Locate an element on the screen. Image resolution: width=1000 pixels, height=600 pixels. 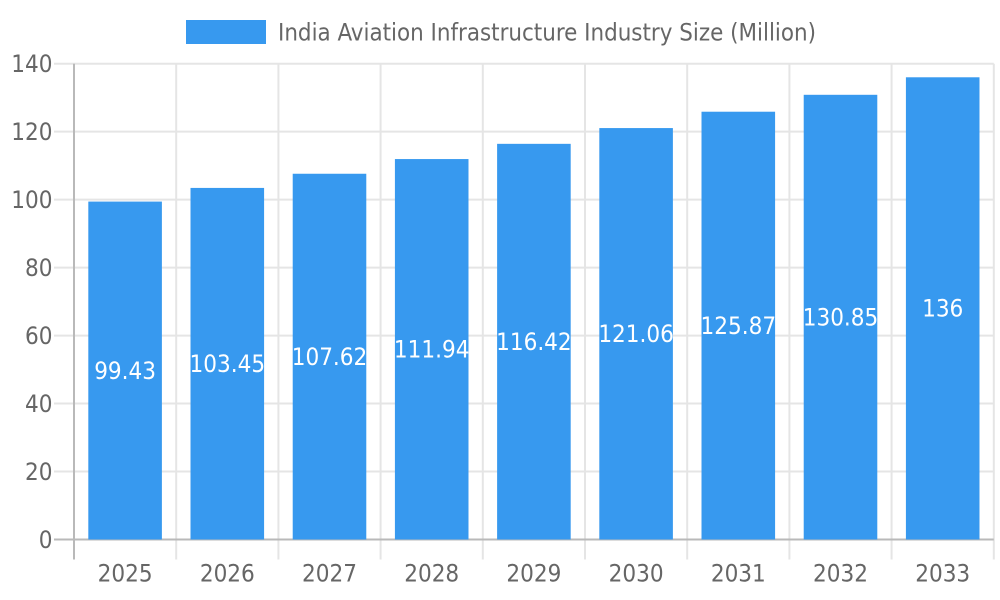
svg-text: 0 is located at coordinates (46, 540).